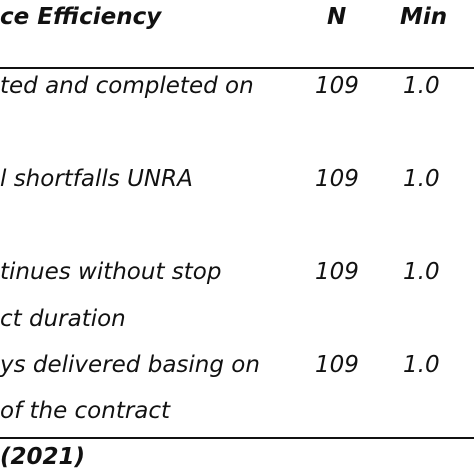  What do you see at coordinates (424, 17) in the screenshot?
I see `header-min: Min` at bounding box center [424, 17].